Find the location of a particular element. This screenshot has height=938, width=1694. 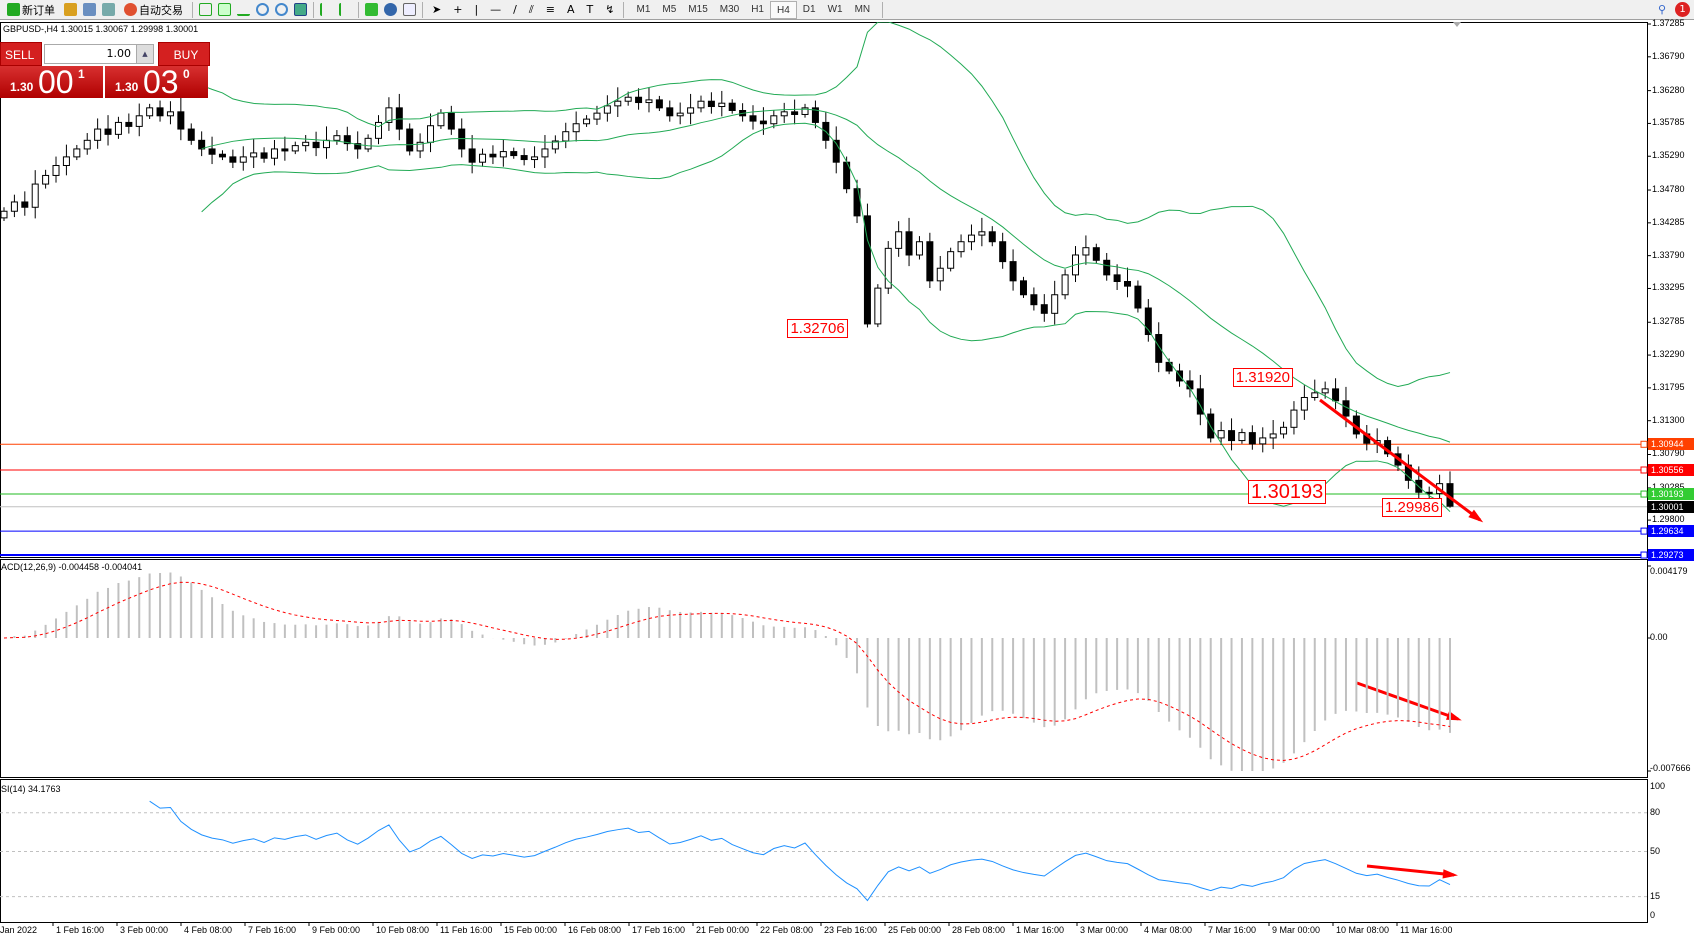

chart-shift-icon is located at coordinates (345, 9).